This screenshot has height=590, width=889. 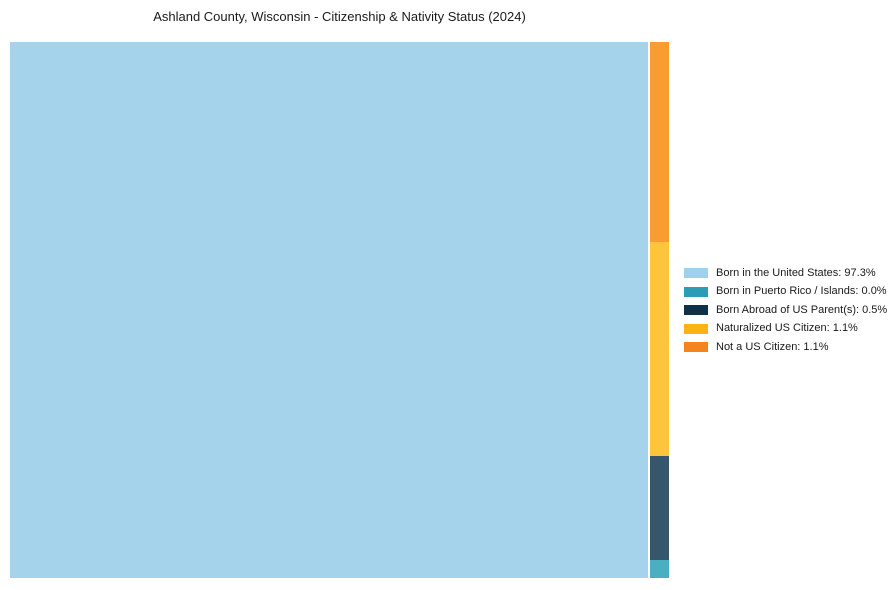 What do you see at coordinates (802, 309) in the screenshot?
I see `legend-label-born-abroad: Born Abroad of US Parent(s): 0.5%` at bounding box center [802, 309].